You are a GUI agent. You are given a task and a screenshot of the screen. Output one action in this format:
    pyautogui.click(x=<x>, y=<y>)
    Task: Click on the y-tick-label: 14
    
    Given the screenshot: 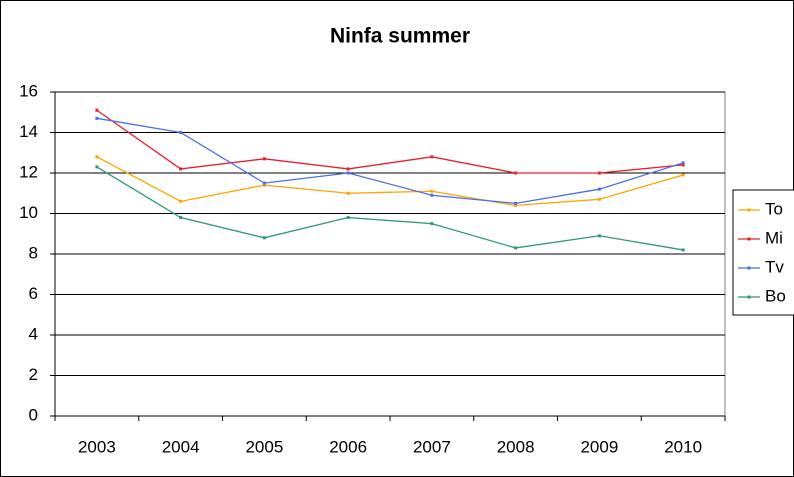 What is the action you would take?
    pyautogui.click(x=28, y=131)
    